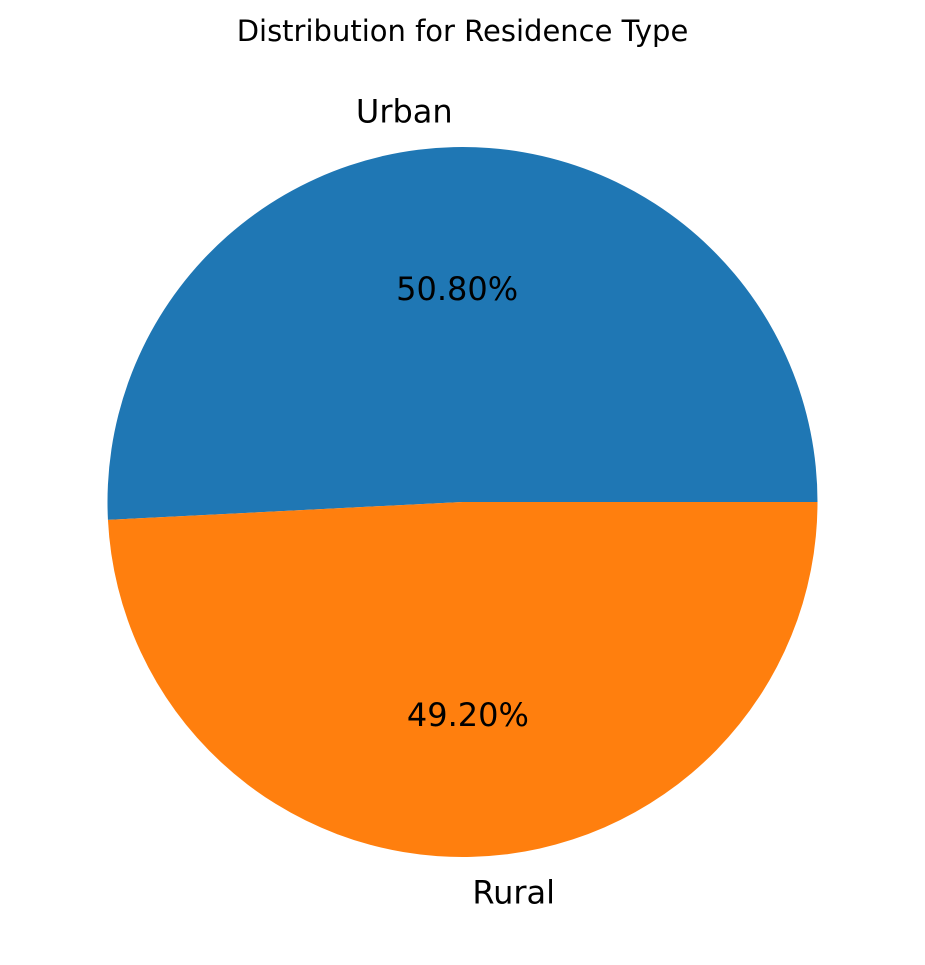 The image size is (925, 965). Describe the element at coordinates (468, 715) in the screenshot. I see `slice-percent-rural: 49.20%` at that location.